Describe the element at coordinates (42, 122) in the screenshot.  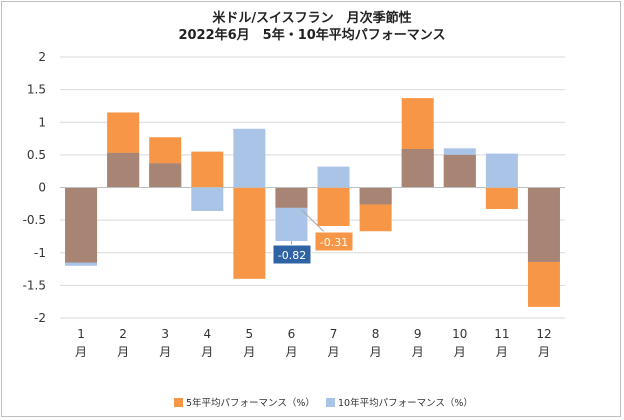
I see `y-tick-label: 1` at that location.